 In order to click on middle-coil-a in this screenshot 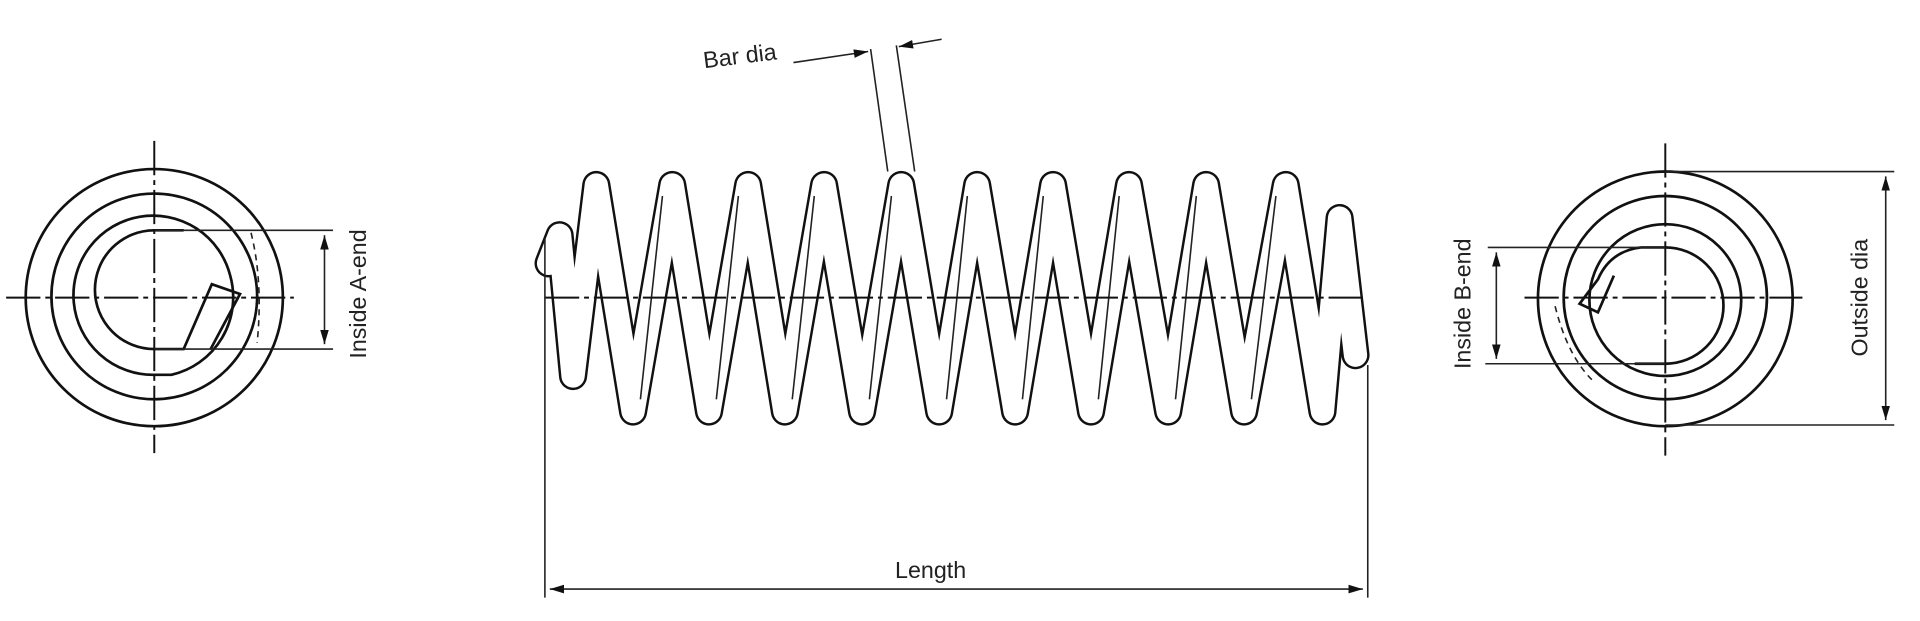, I will do `click(154, 296)`.